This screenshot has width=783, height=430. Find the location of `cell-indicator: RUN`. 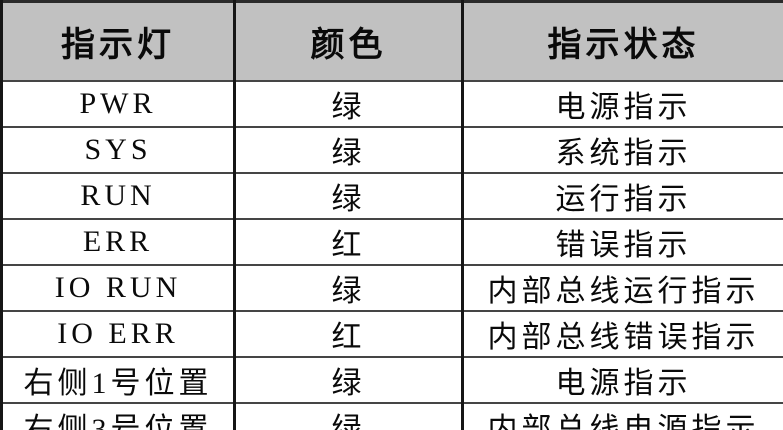

cell-indicator: RUN is located at coordinates (118, 196).